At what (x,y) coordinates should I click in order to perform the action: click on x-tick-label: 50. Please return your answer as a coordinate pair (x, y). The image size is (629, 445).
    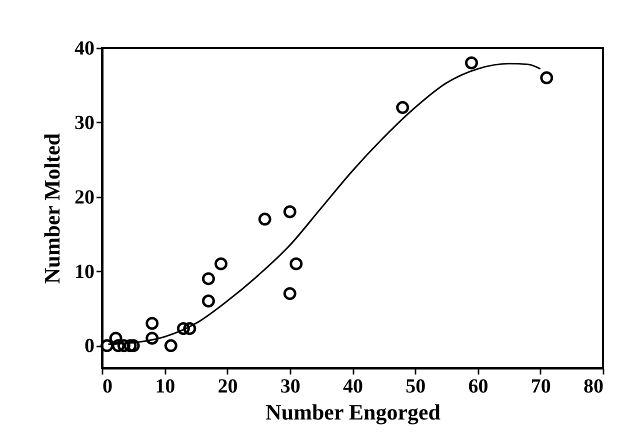
    Looking at the image, I should click on (416, 387).